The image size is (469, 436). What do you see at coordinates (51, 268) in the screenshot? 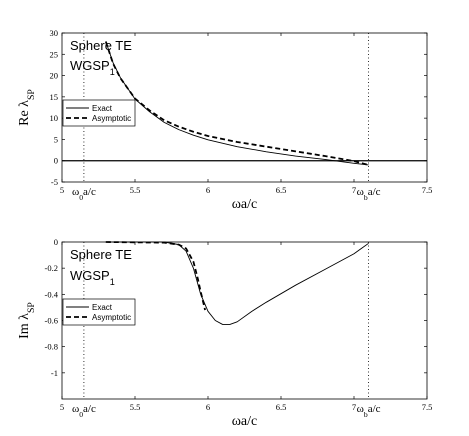
I see `y-tick-label: -0.2` at bounding box center [51, 268].